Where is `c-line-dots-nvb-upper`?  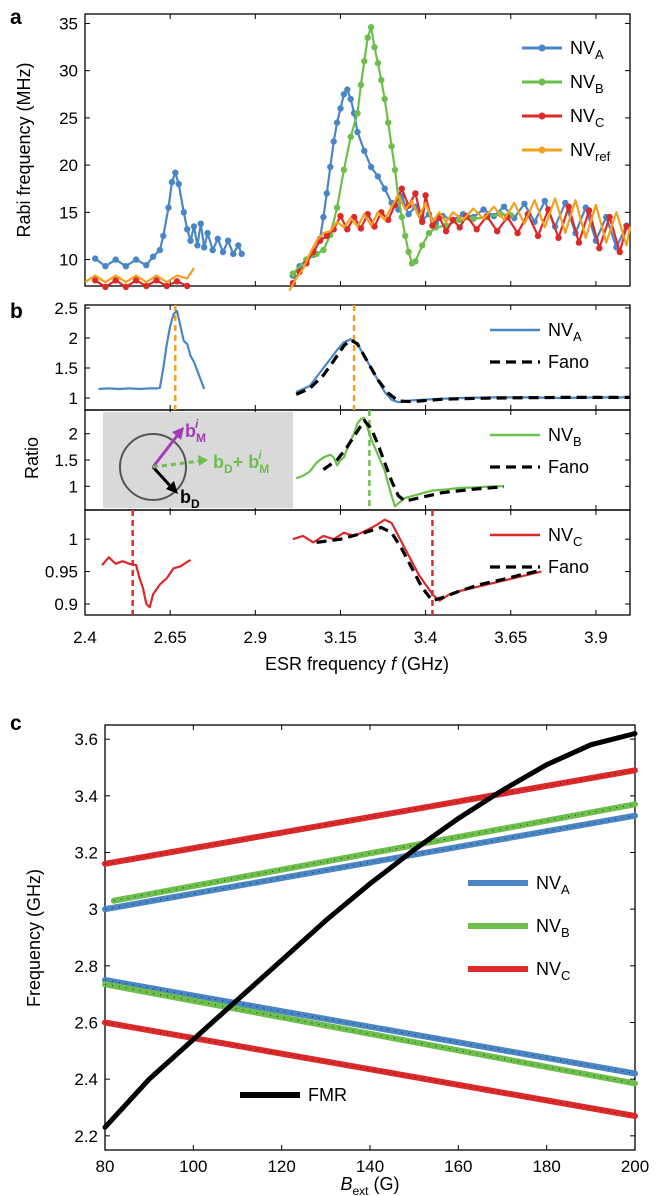 c-line-dots-nvb-upper is located at coordinates (374, 852).